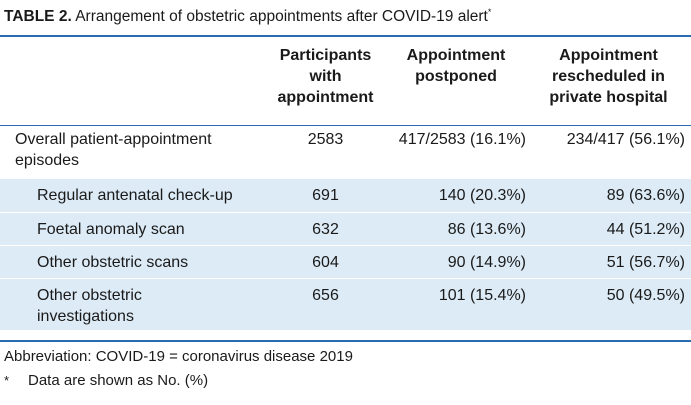  I want to click on cell-postponed: 86 (13.6%), so click(456, 228).